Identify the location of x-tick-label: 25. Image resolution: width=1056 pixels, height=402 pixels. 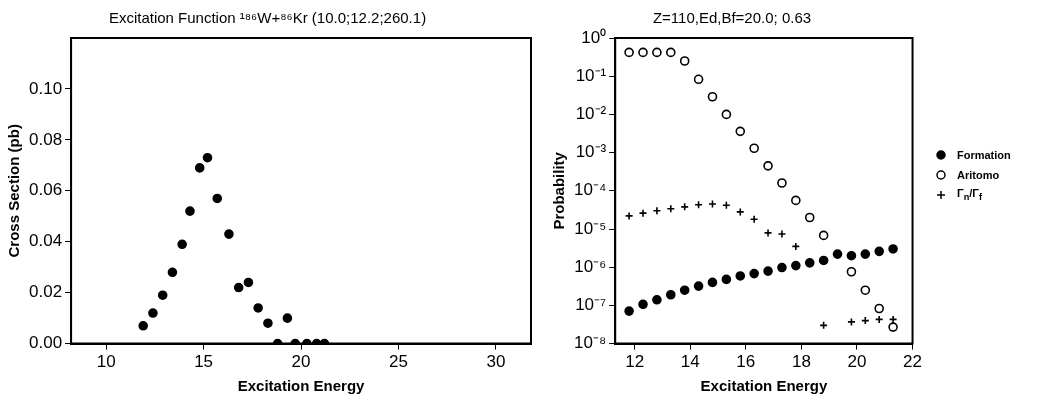
(398, 362).